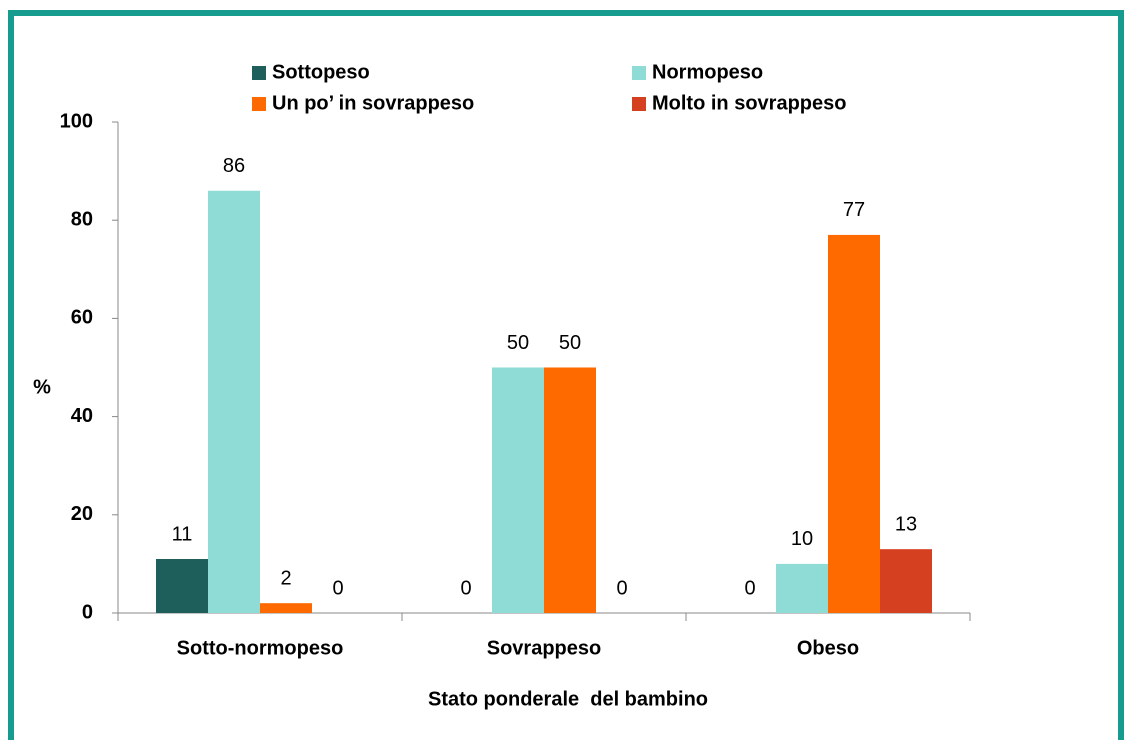 The width and height of the screenshot is (1126, 740). Describe the element at coordinates (802, 539) in the screenshot. I see `data-label: 10` at that location.